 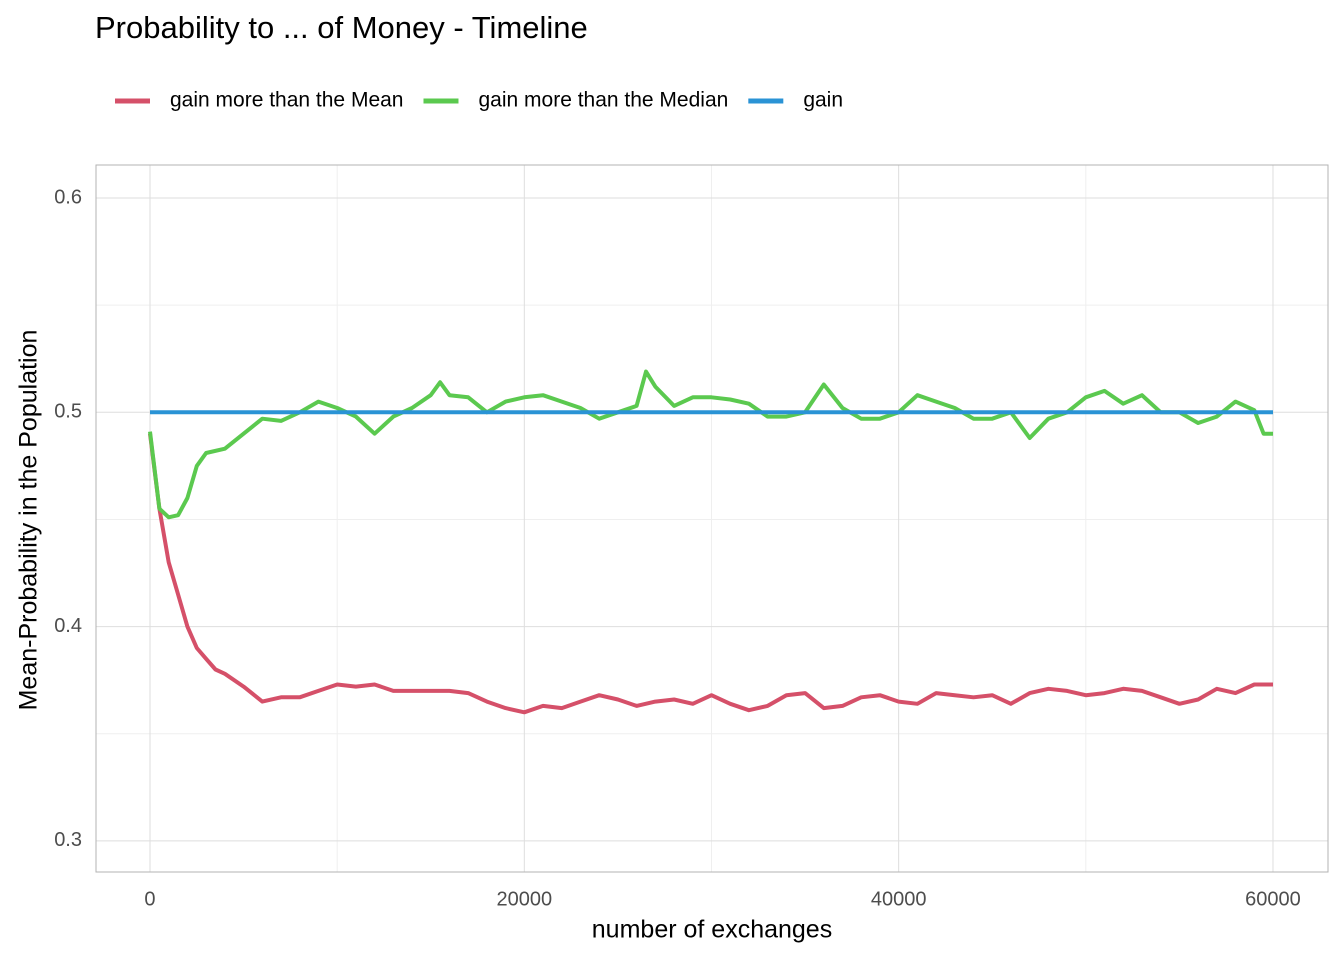 I want to click on x-tick-label: 20000, so click(x=525, y=899).